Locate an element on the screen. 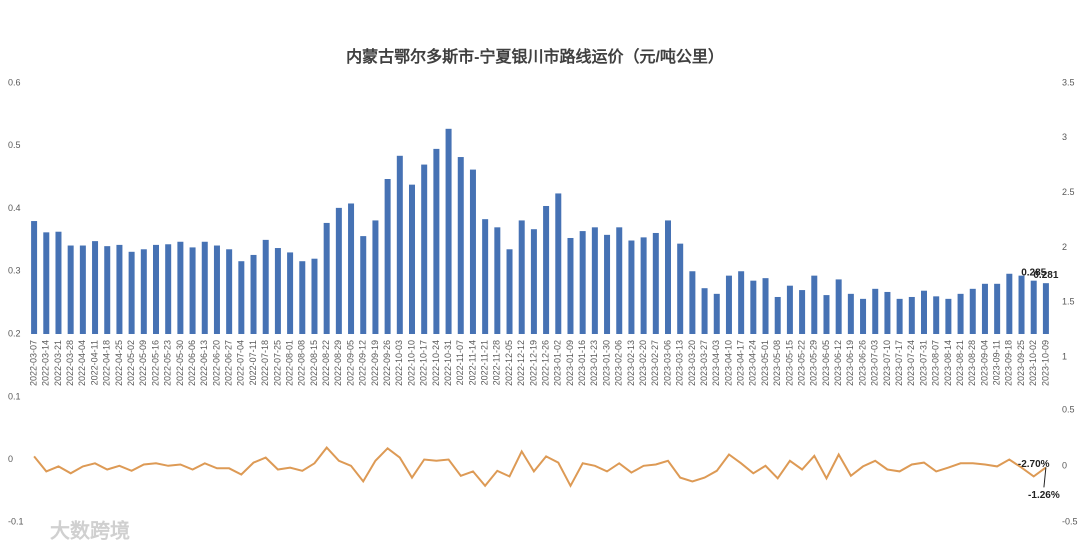  x-tick-label: 2023-05-01 is located at coordinates (765, 363).